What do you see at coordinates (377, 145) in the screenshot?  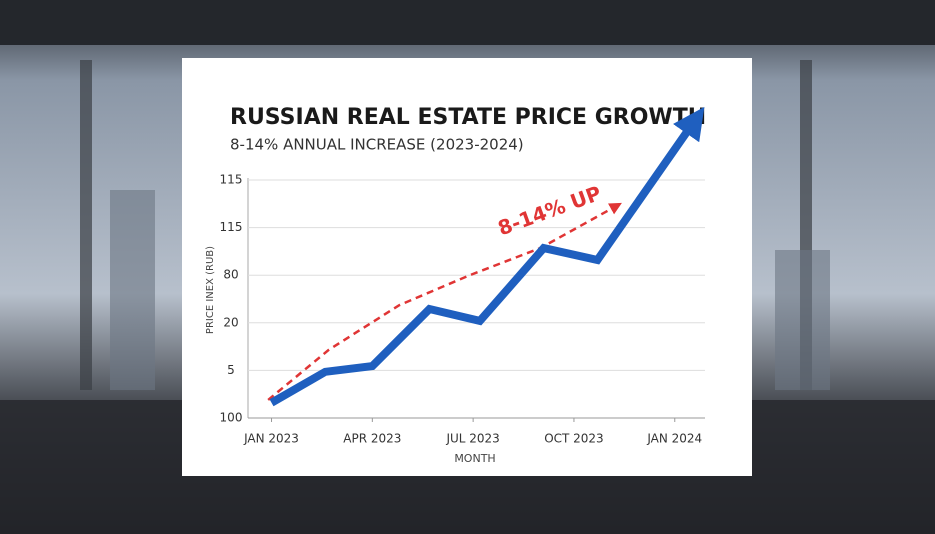 I see `chart-subtitle: 8-14% ANNUAL INCREASE (2023-2024)` at bounding box center [377, 145].